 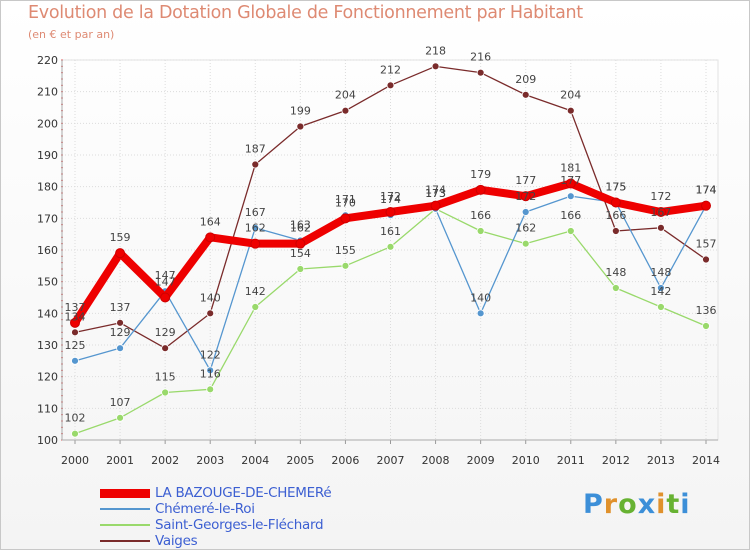 I want to click on x-tick-label: 2014, so click(x=706, y=460).